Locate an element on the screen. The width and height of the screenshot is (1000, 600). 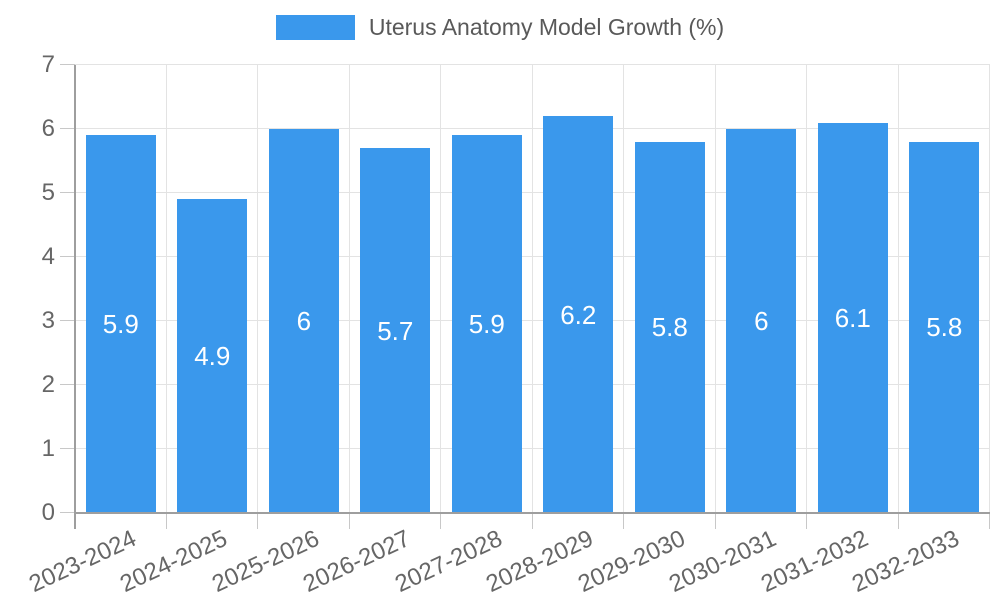
y-tick-label: 2 is located at coordinates (48, 384).